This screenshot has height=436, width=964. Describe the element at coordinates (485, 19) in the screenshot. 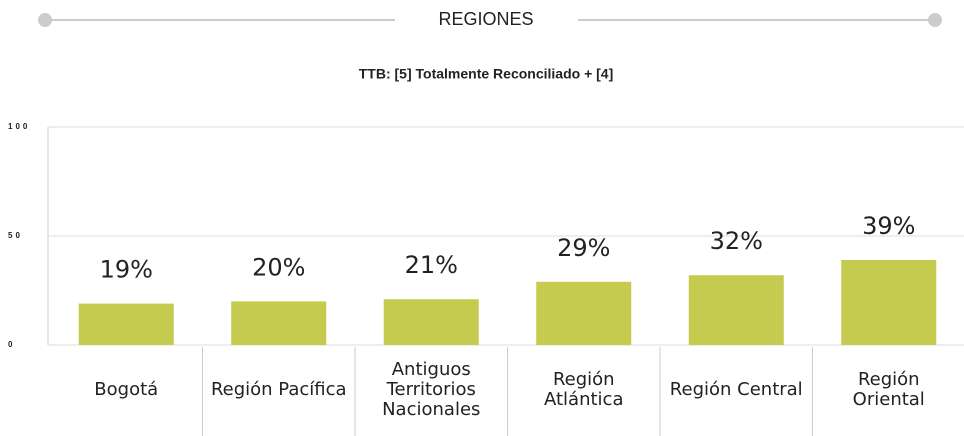

I see `section-title: REGIONES` at that location.